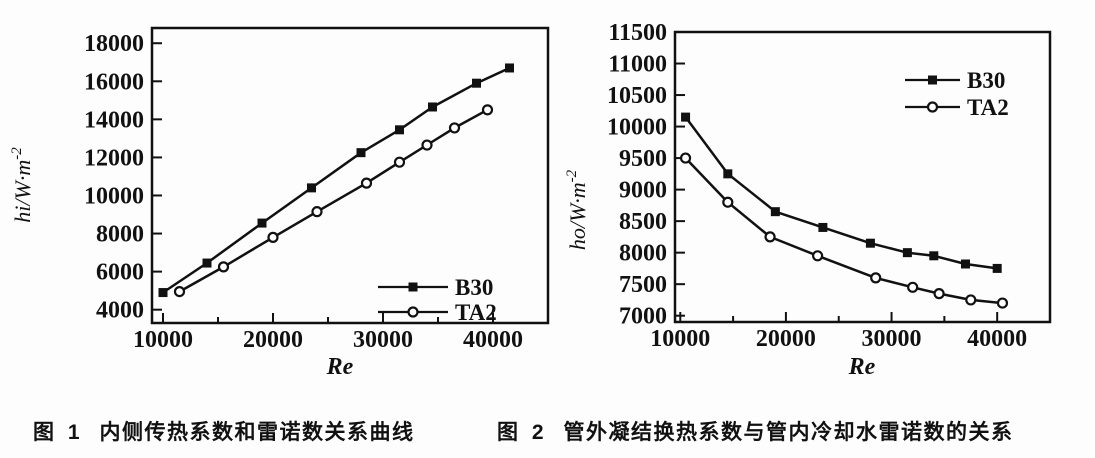 Image resolution: width=1095 pixels, height=458 pixels. What do you see at coordinates (114, 82) in the screenshot?
I see `y-tick-label: 16000` at bounding box center [114, 82].